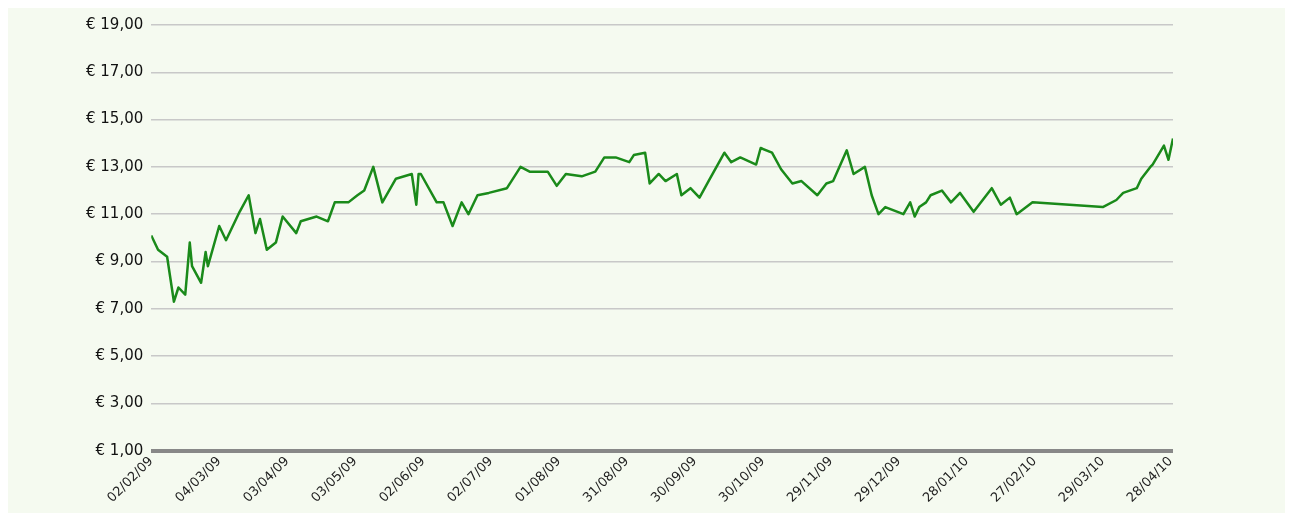 This screenshot has height=521, width=1293. Describe the element at coordinates (119, 260) in the screenshot. I see `y-tick-label: € 9,00` at that location.